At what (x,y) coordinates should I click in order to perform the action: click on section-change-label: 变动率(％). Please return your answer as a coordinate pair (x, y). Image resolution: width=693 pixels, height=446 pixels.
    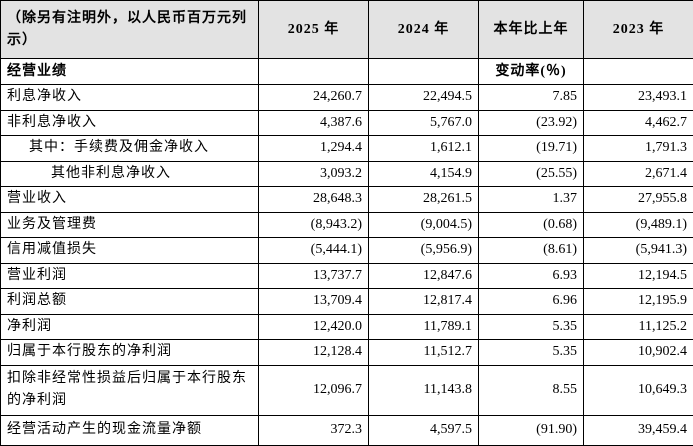
    Looking at the image, I should click on (531, 72).